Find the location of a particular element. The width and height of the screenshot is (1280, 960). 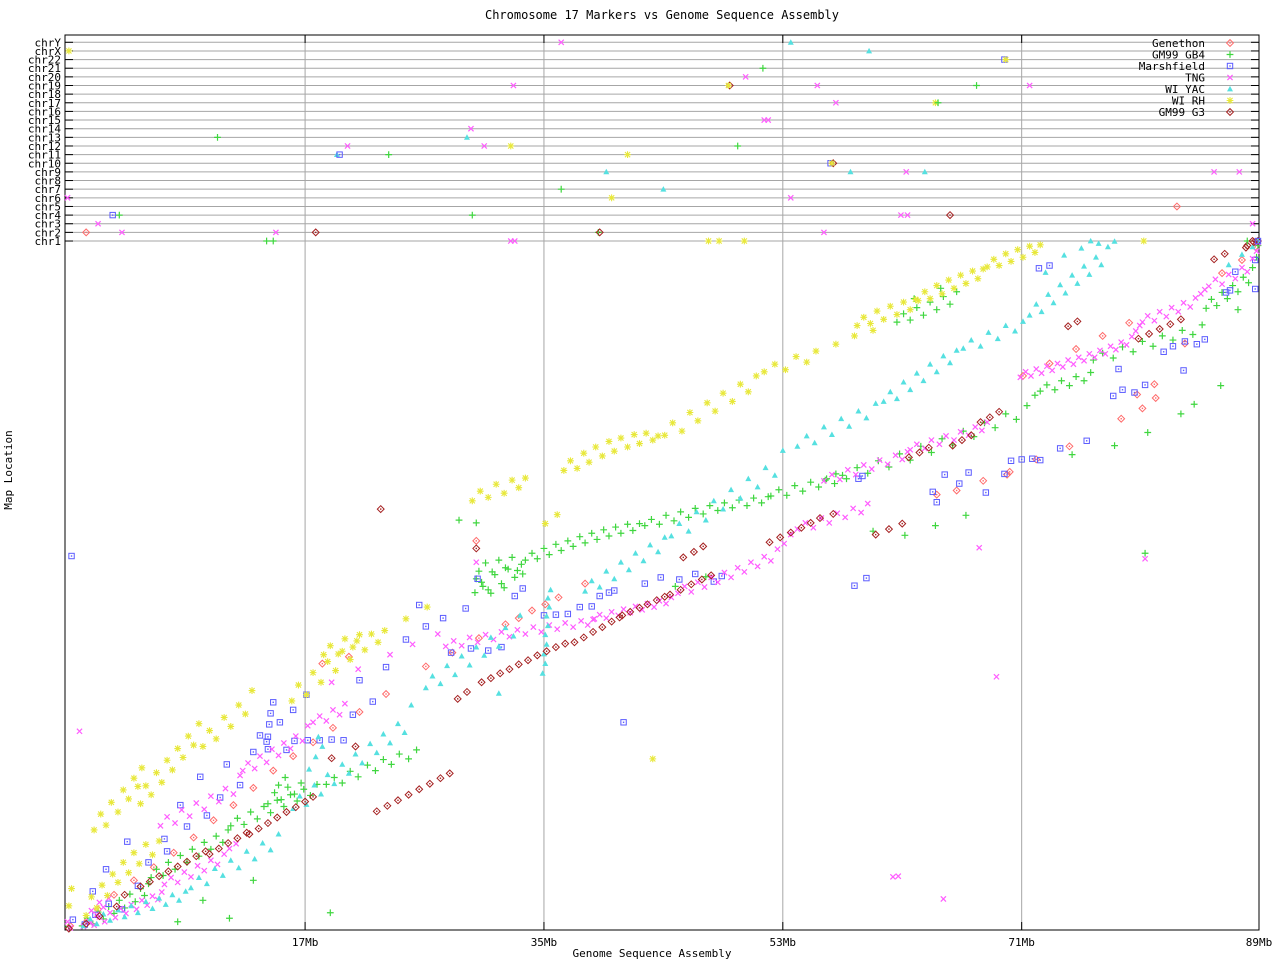

row-label-chr18: chr18 is located at coordinates (44, 94).